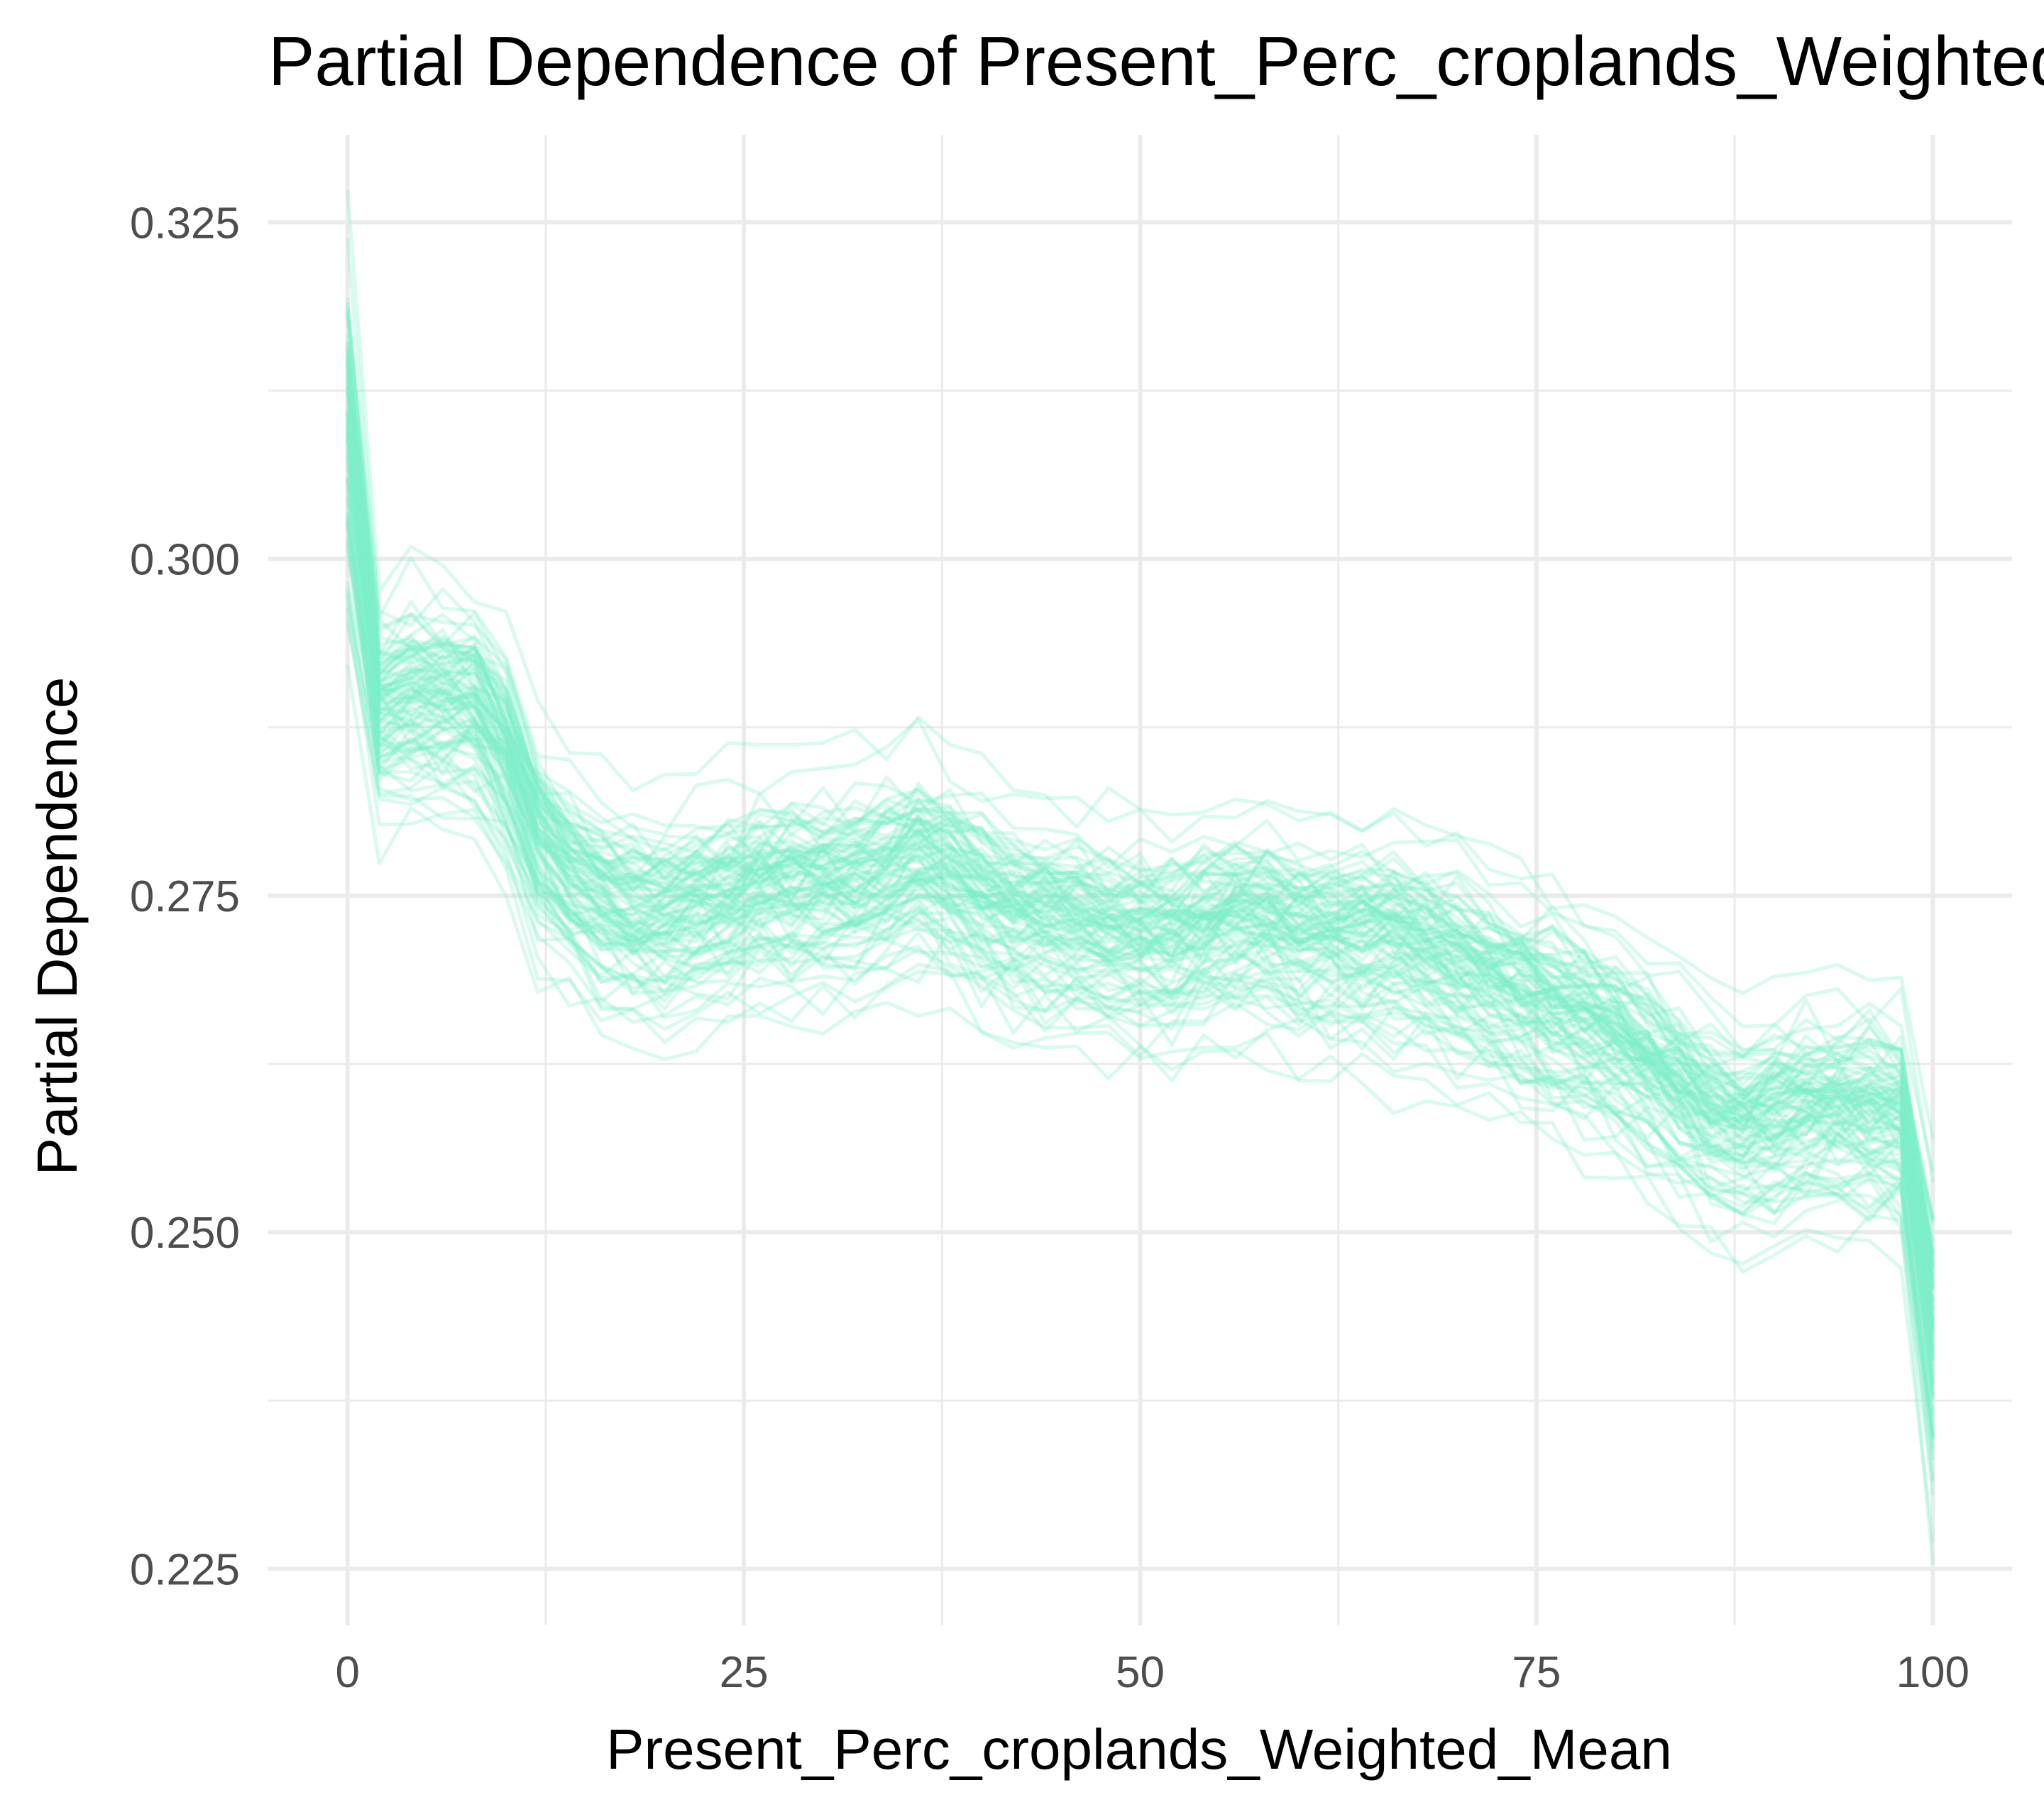 This screenshot has width=2044, height=1817. I want to click on x-tick-label: 25, so click(744, 1672).